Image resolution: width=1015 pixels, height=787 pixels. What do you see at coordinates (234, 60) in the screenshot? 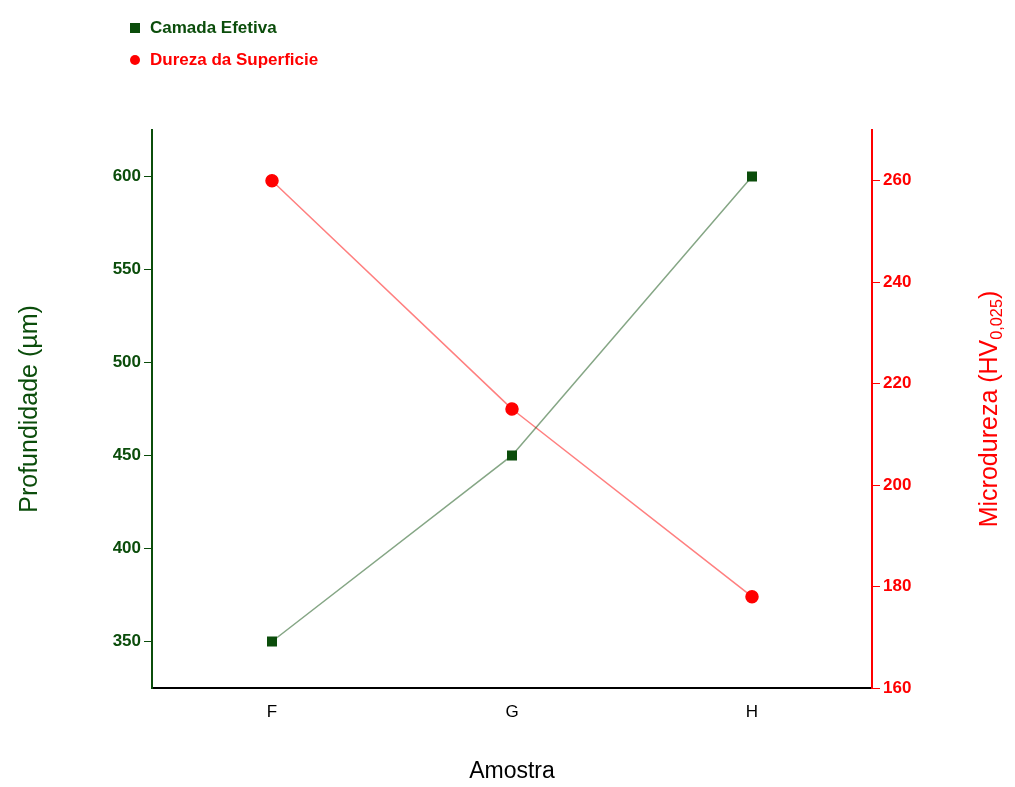
I see `legend-label: Dureza da Superficie` at bounding box center [234, 60].